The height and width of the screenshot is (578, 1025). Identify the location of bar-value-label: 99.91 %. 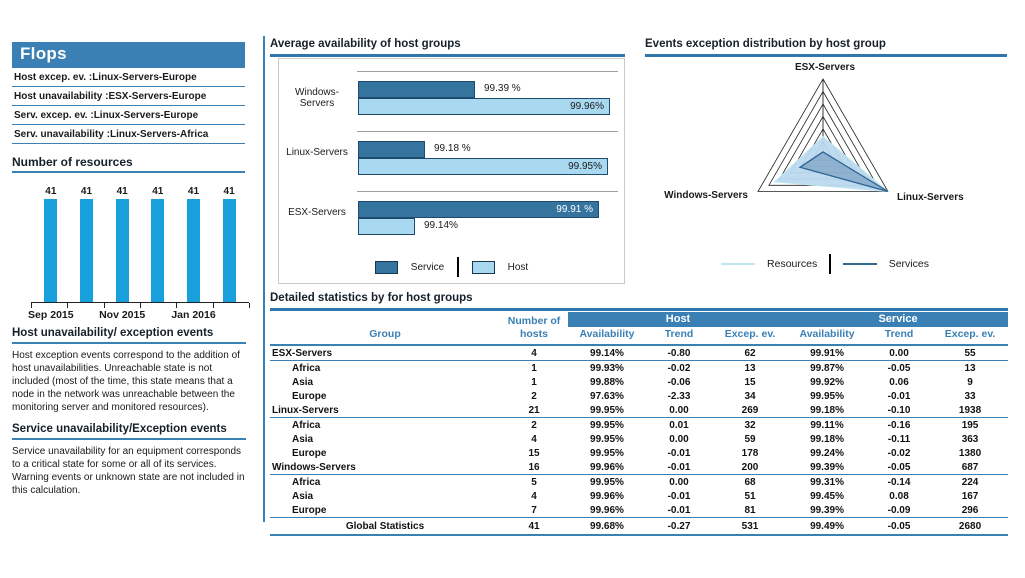
(574, 209).